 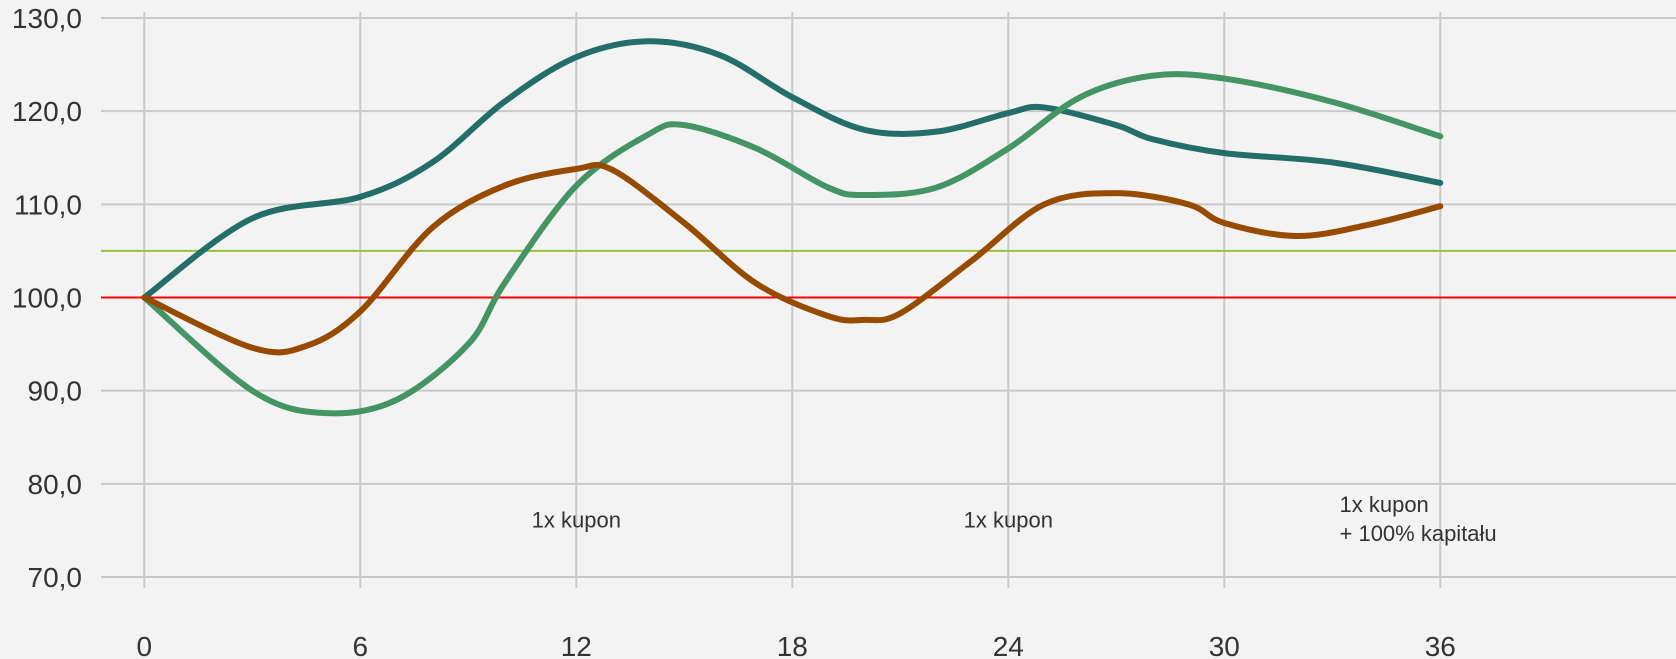 What do you see at coordinates (792, 645) in the screenshot?
I see `x-tick-label: 18` at bounding box center [792, 645].